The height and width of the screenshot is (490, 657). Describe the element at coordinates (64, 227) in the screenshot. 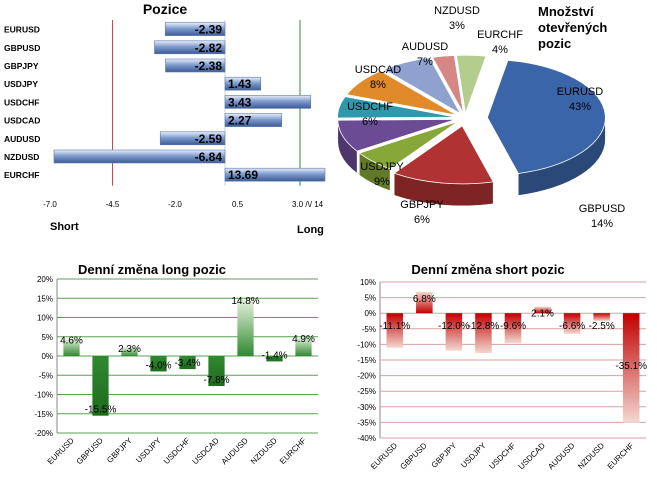

I see `short-label: Short` at that location.